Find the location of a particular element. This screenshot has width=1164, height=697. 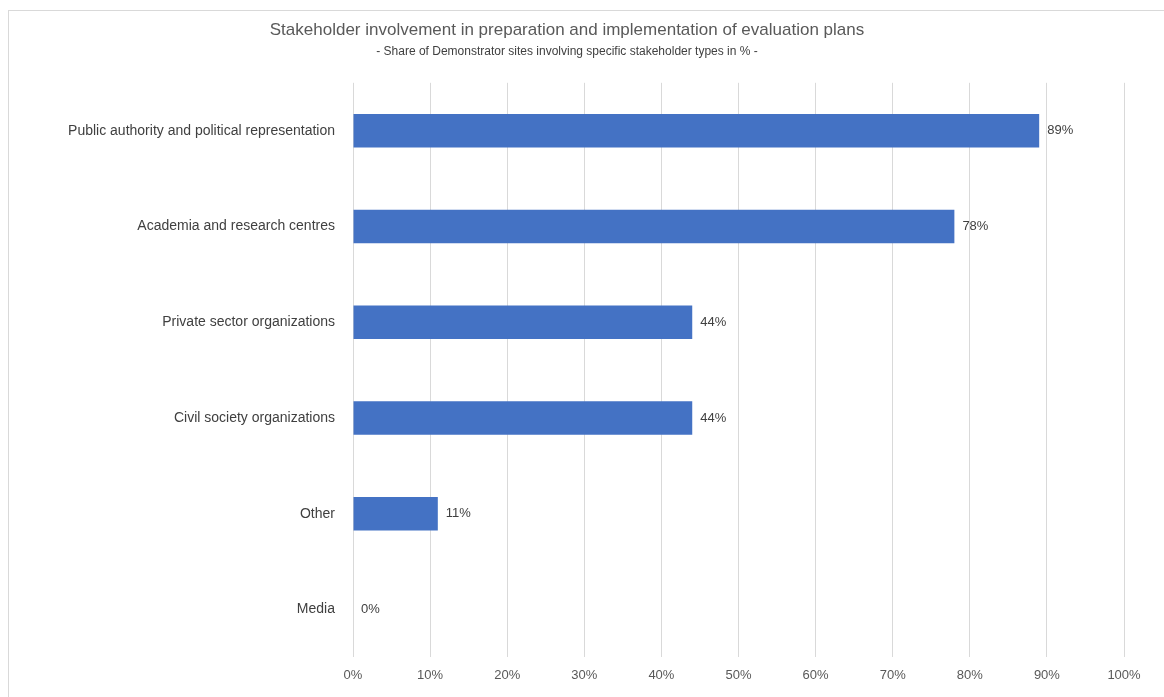

y-tick-label: Media is located at coordinates (316, 608).